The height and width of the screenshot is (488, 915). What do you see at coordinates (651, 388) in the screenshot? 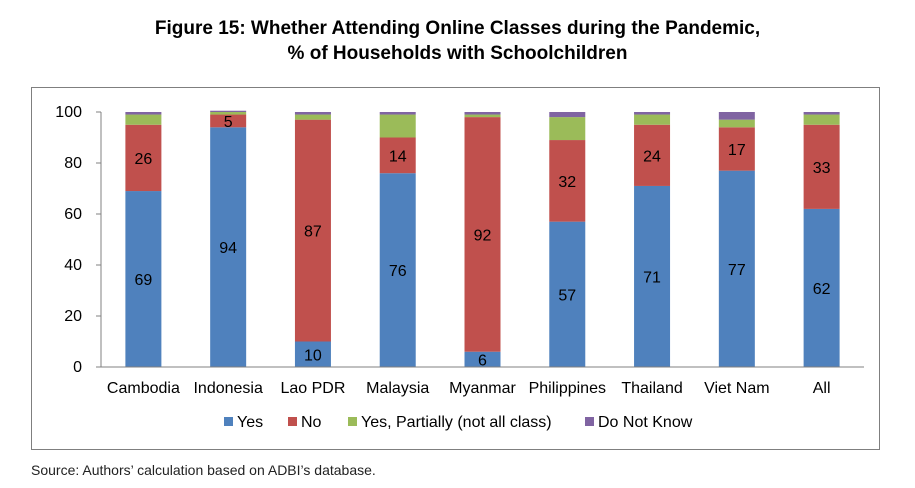
I see `x-tick-label-thailand: Thailand` at bounding box center [651, 388].